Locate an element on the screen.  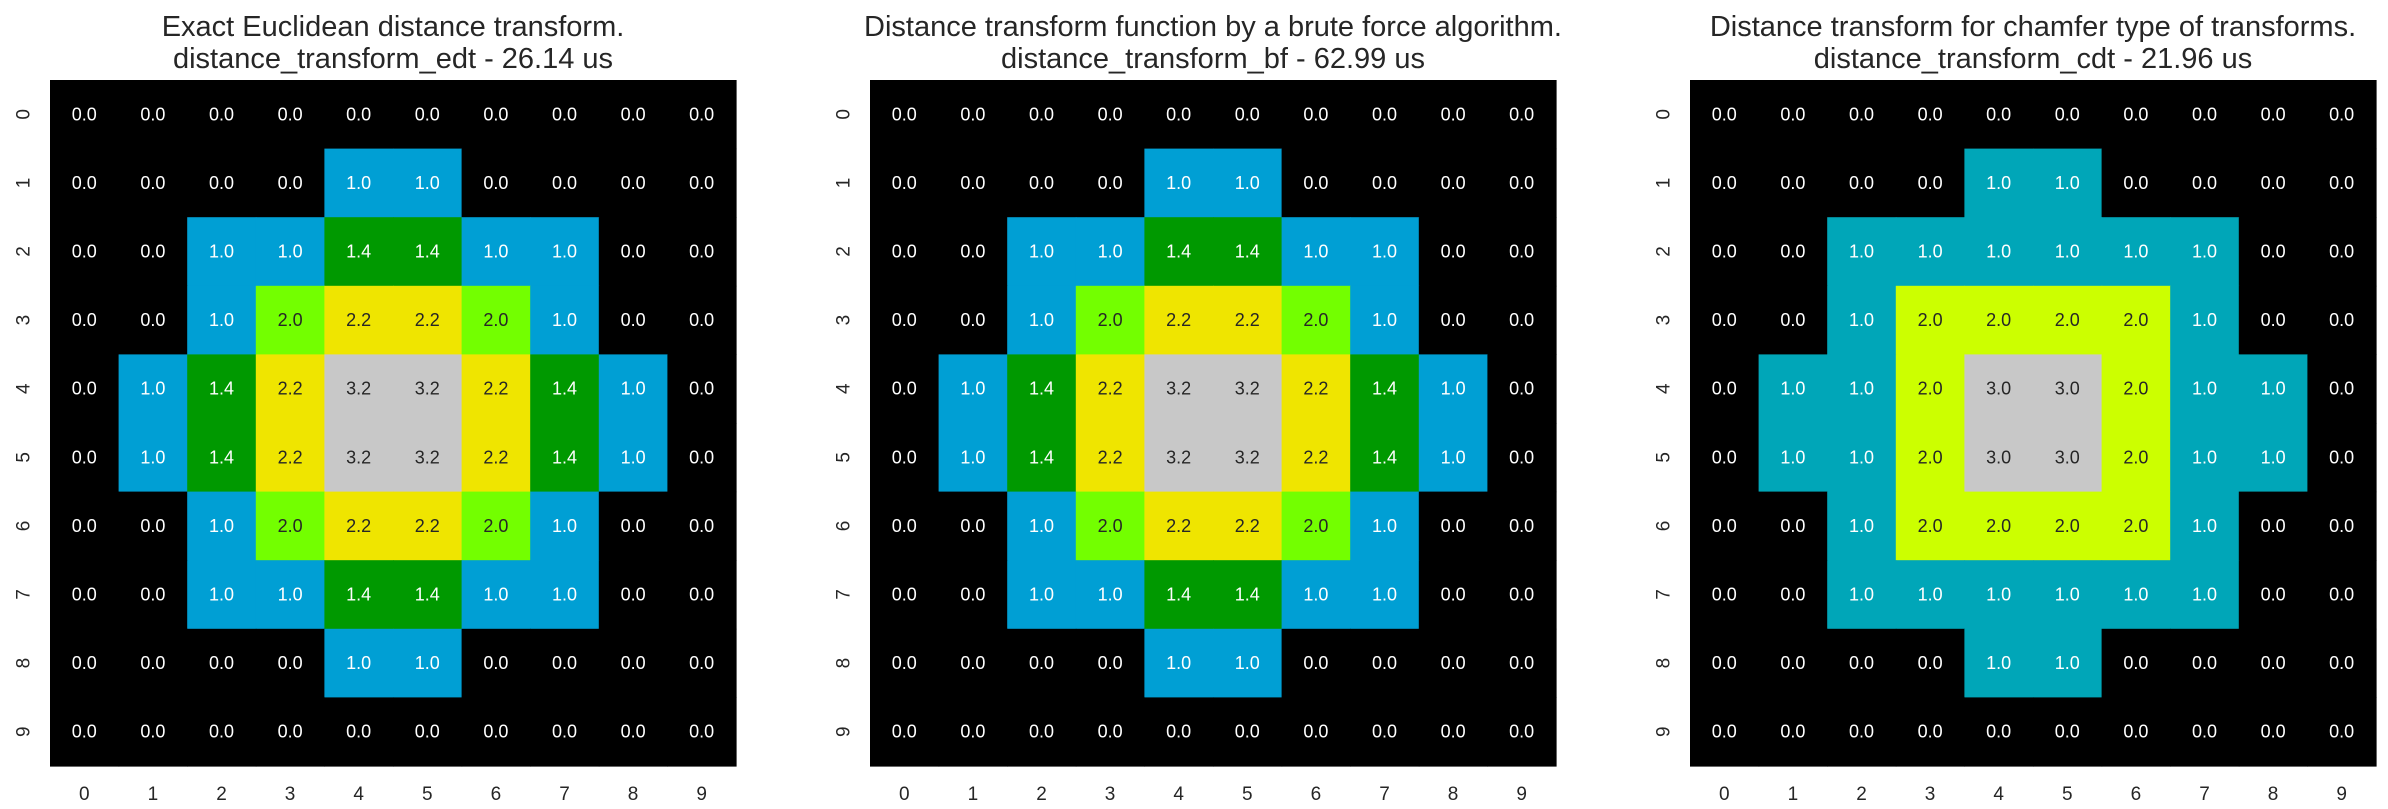
cell-value-label: 3.2 is located at coordinates (358, 457).